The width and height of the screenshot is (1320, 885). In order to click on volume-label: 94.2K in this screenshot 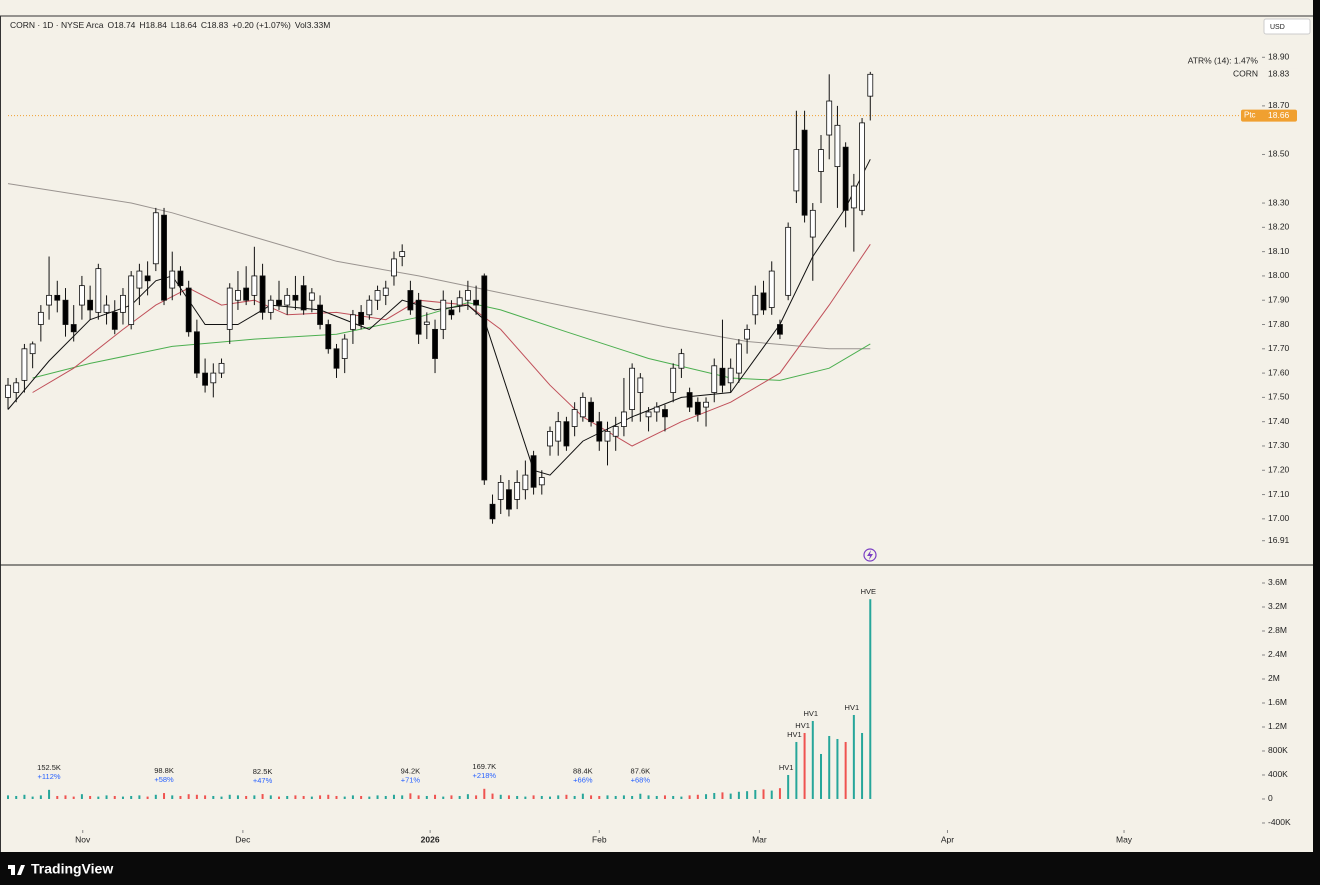, I will do `click(411, 770)`.